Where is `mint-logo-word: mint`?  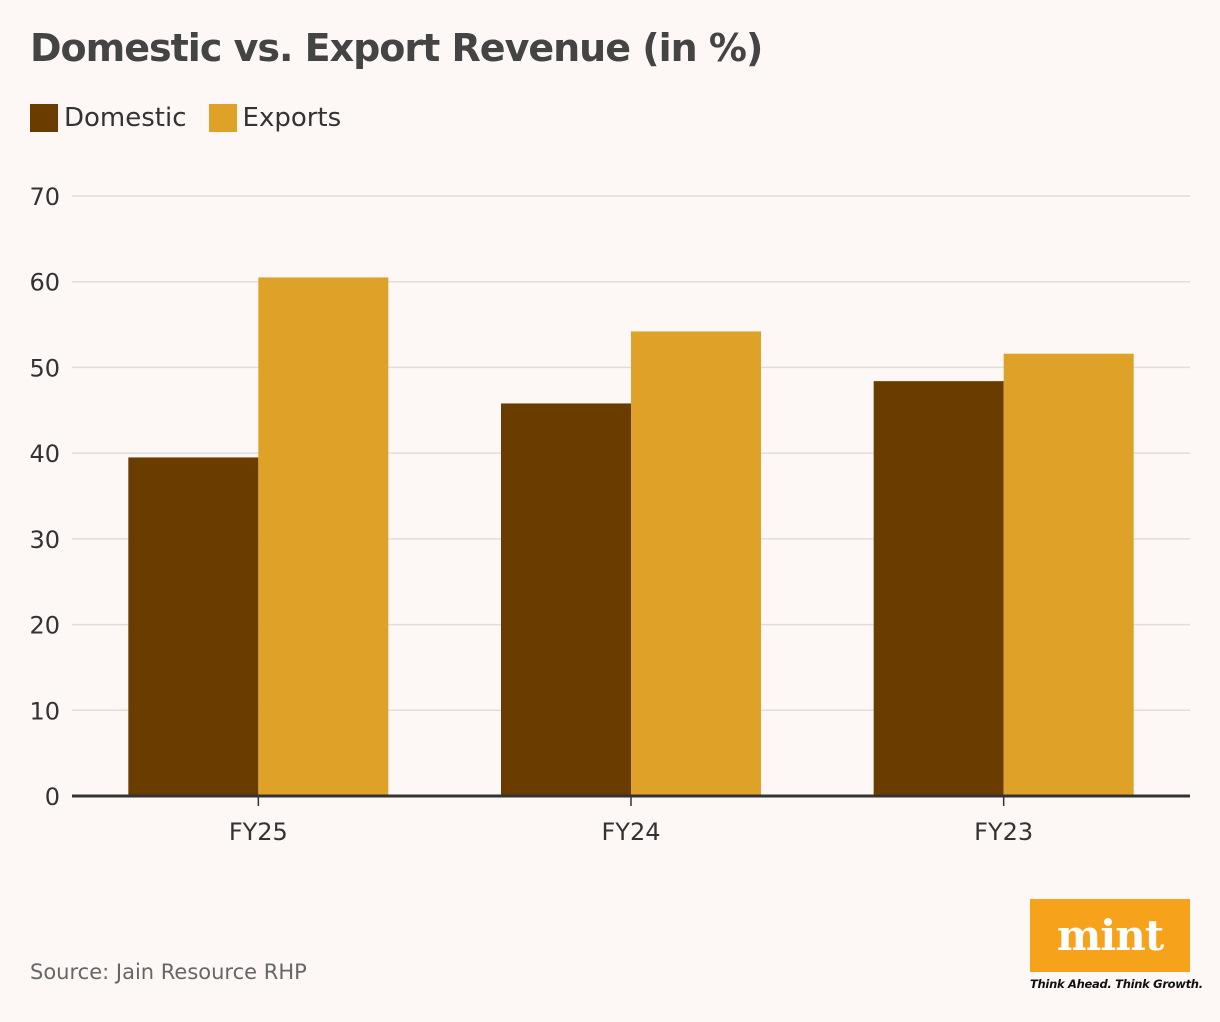
mint-logo-word: mint is located at coordinates (1110, 935).